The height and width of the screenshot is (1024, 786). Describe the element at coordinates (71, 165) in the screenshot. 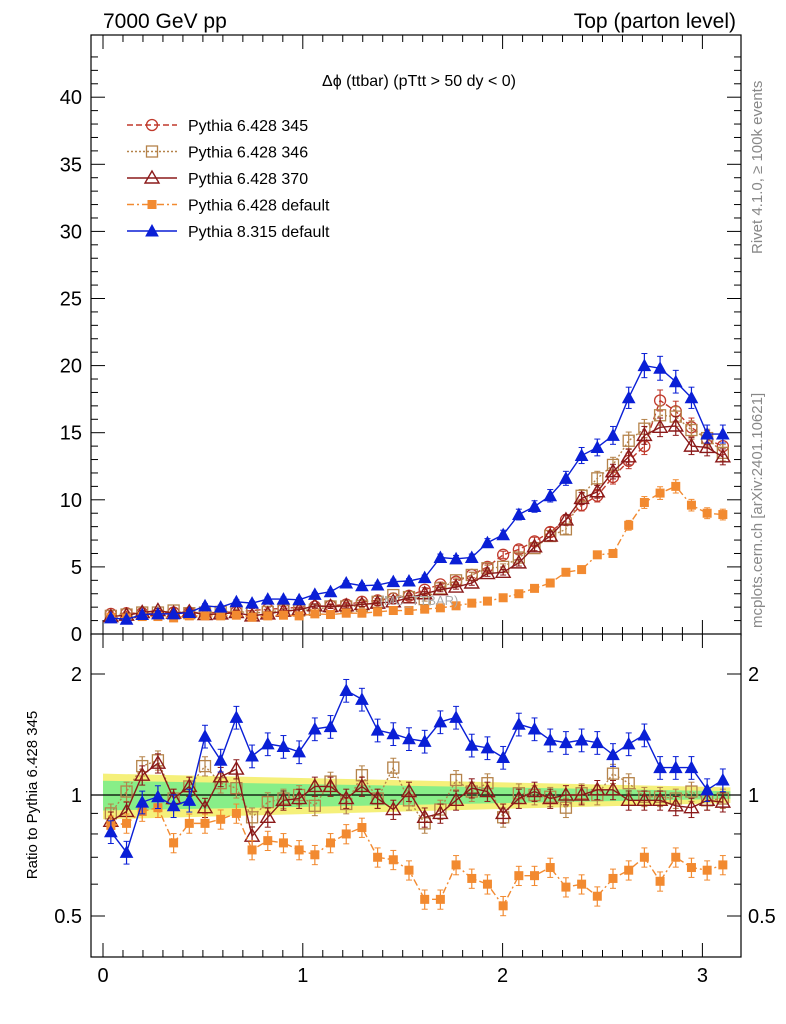

I see `main-ytick-label: 35` at that location.